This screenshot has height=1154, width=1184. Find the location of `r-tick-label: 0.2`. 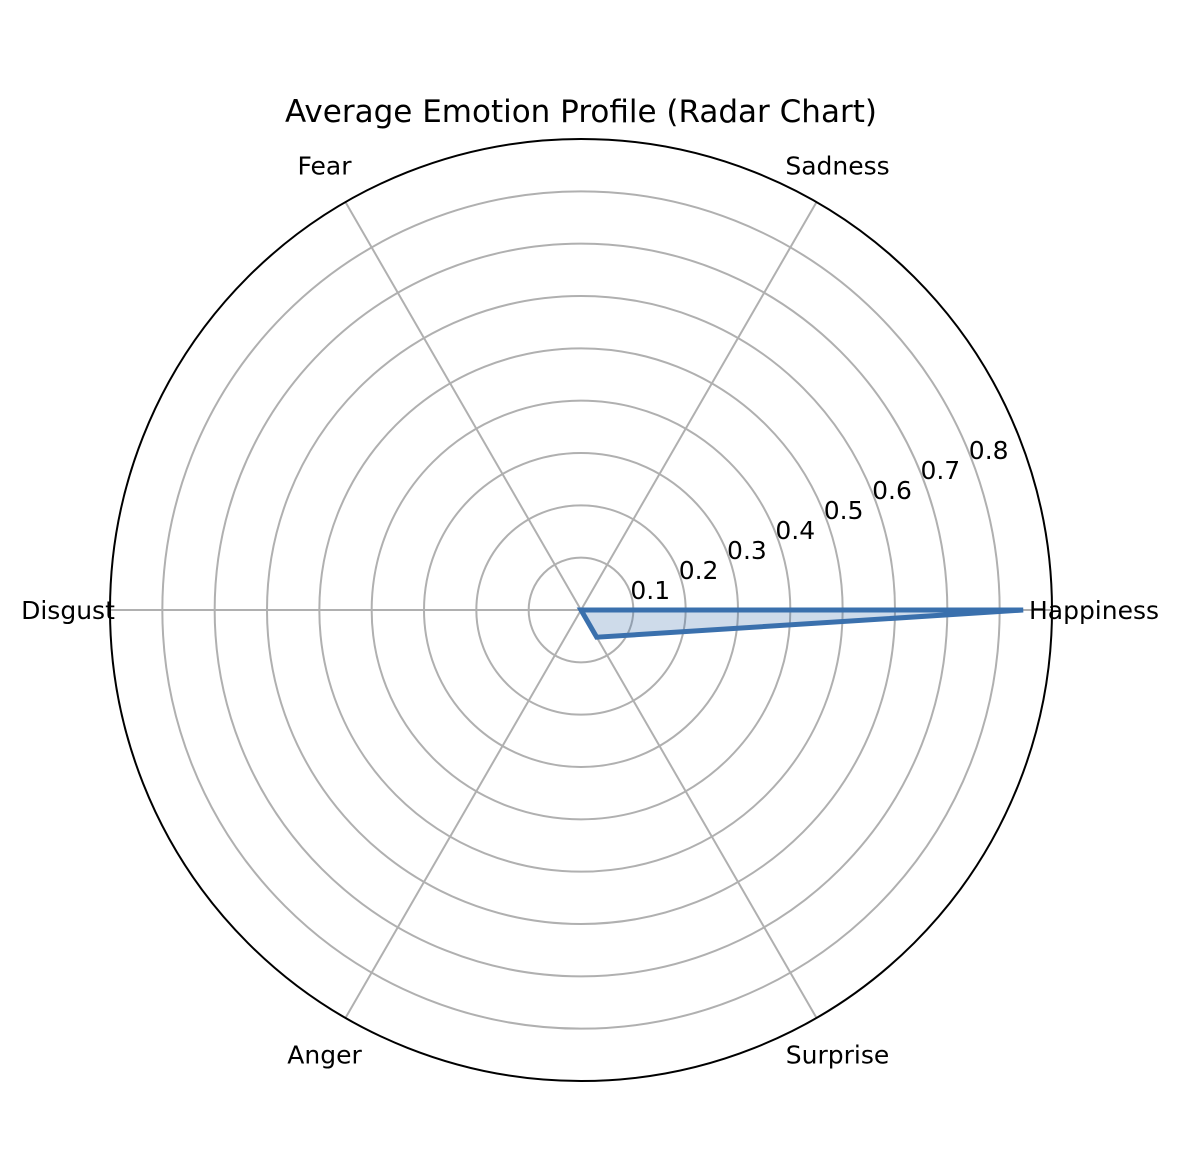

r-tick-label: 0.2 is located at coordinates (699, 570).